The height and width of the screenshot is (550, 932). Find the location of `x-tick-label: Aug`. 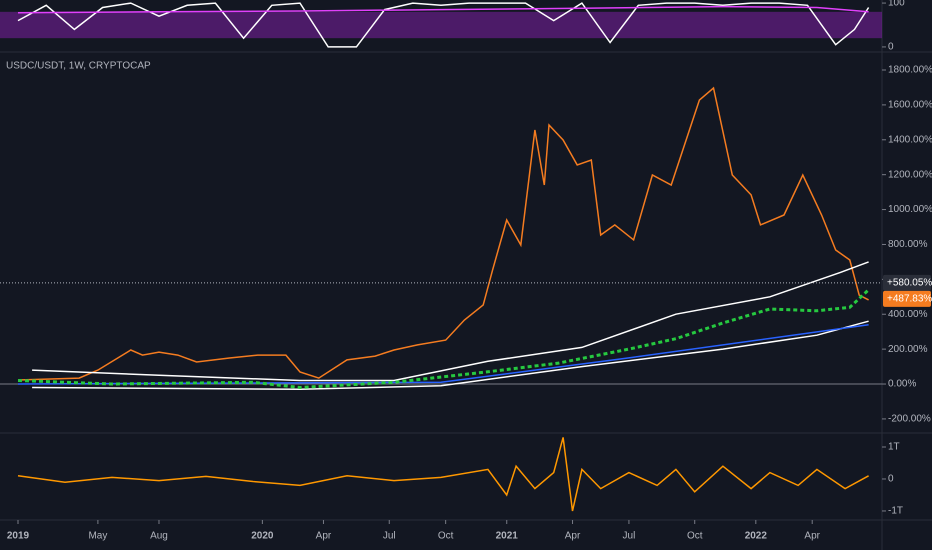

x-tick-label: Aug is located at coordinates (159, 536).